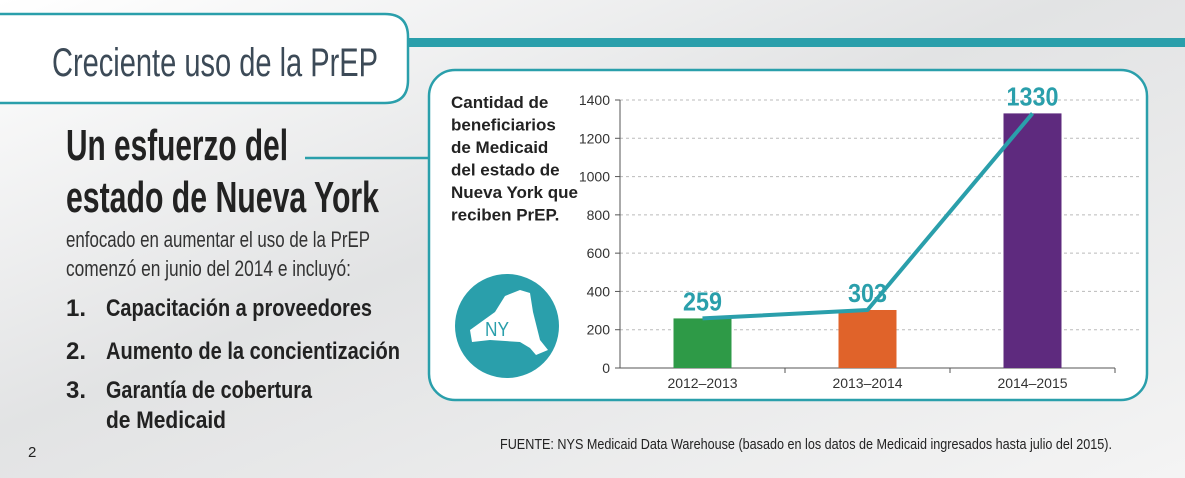 This screenshot has height=478, width=1185. Describe the element at coordinates (867, 383) in the screenshot. I see `x-tick-label: 2013–2014` at that location.